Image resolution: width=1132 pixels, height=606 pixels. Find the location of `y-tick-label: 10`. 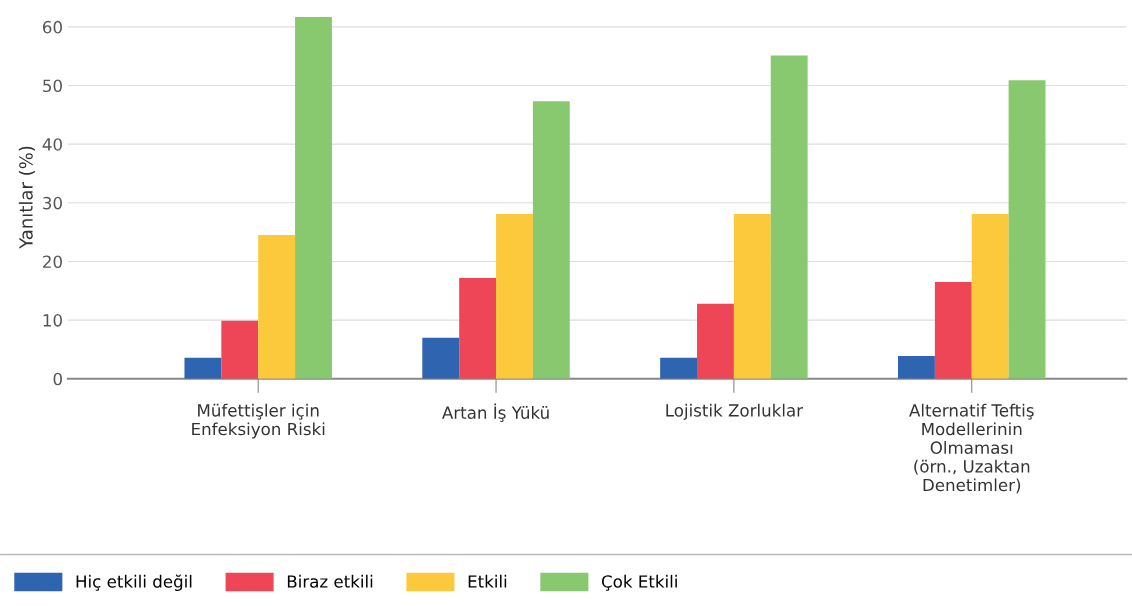

y-tick-label: 10 is located at coordinates (52, 320).